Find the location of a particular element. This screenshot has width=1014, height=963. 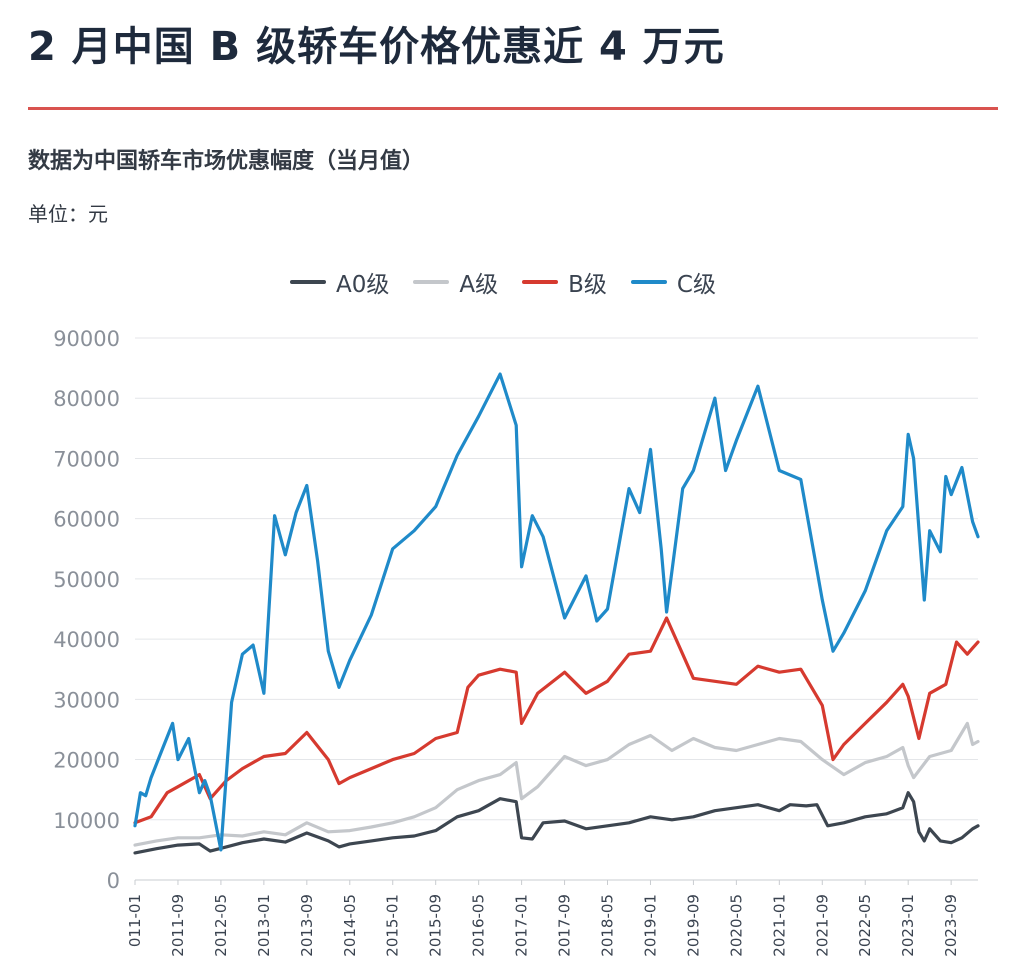

x-tick-label: 2019-09 is located at coordinates (693, 925).